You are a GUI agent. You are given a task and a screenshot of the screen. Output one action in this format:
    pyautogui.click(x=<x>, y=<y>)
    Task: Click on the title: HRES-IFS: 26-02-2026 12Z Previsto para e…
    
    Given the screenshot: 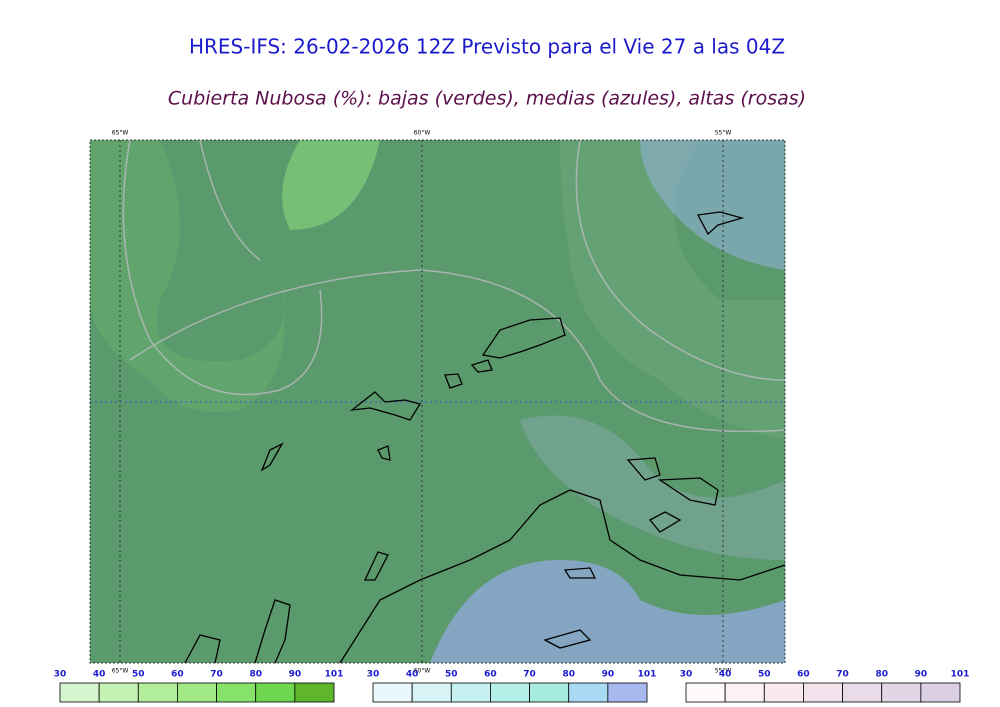 What is the action you would take?
    pyautogui.click(x=487, y=47)
    